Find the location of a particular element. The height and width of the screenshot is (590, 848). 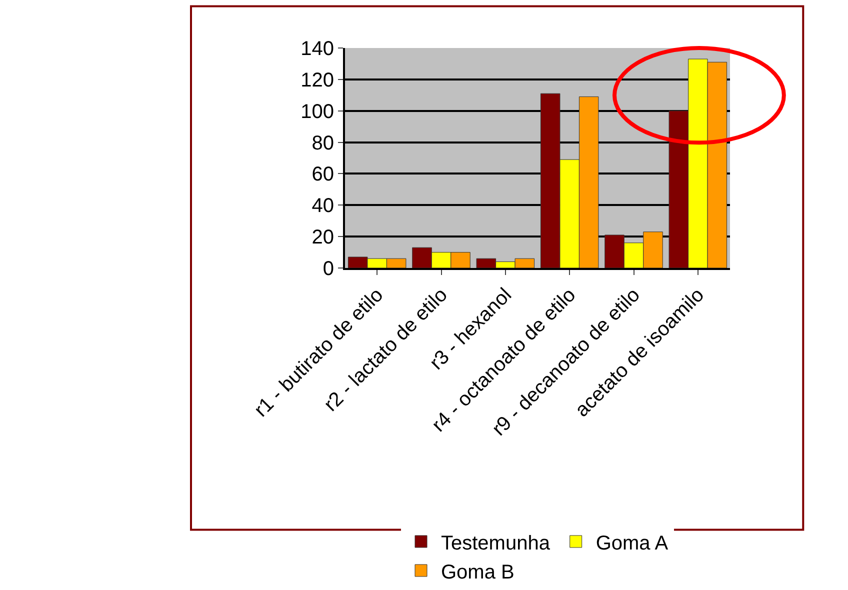

y-tick-label: 100 is located at coordinates (317, 111).